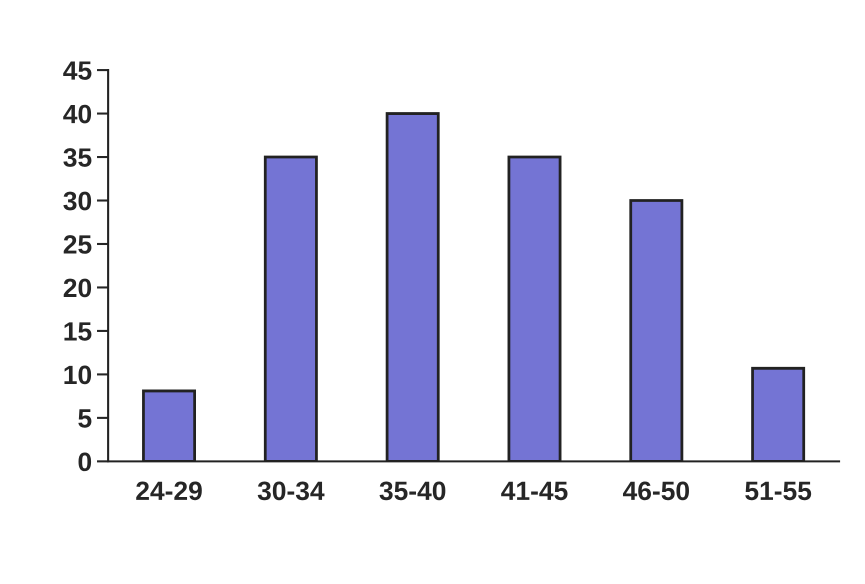  Describe the element at coordinates (85, 418) in the screenshot. I see `y-tick-label: 5` at that location.